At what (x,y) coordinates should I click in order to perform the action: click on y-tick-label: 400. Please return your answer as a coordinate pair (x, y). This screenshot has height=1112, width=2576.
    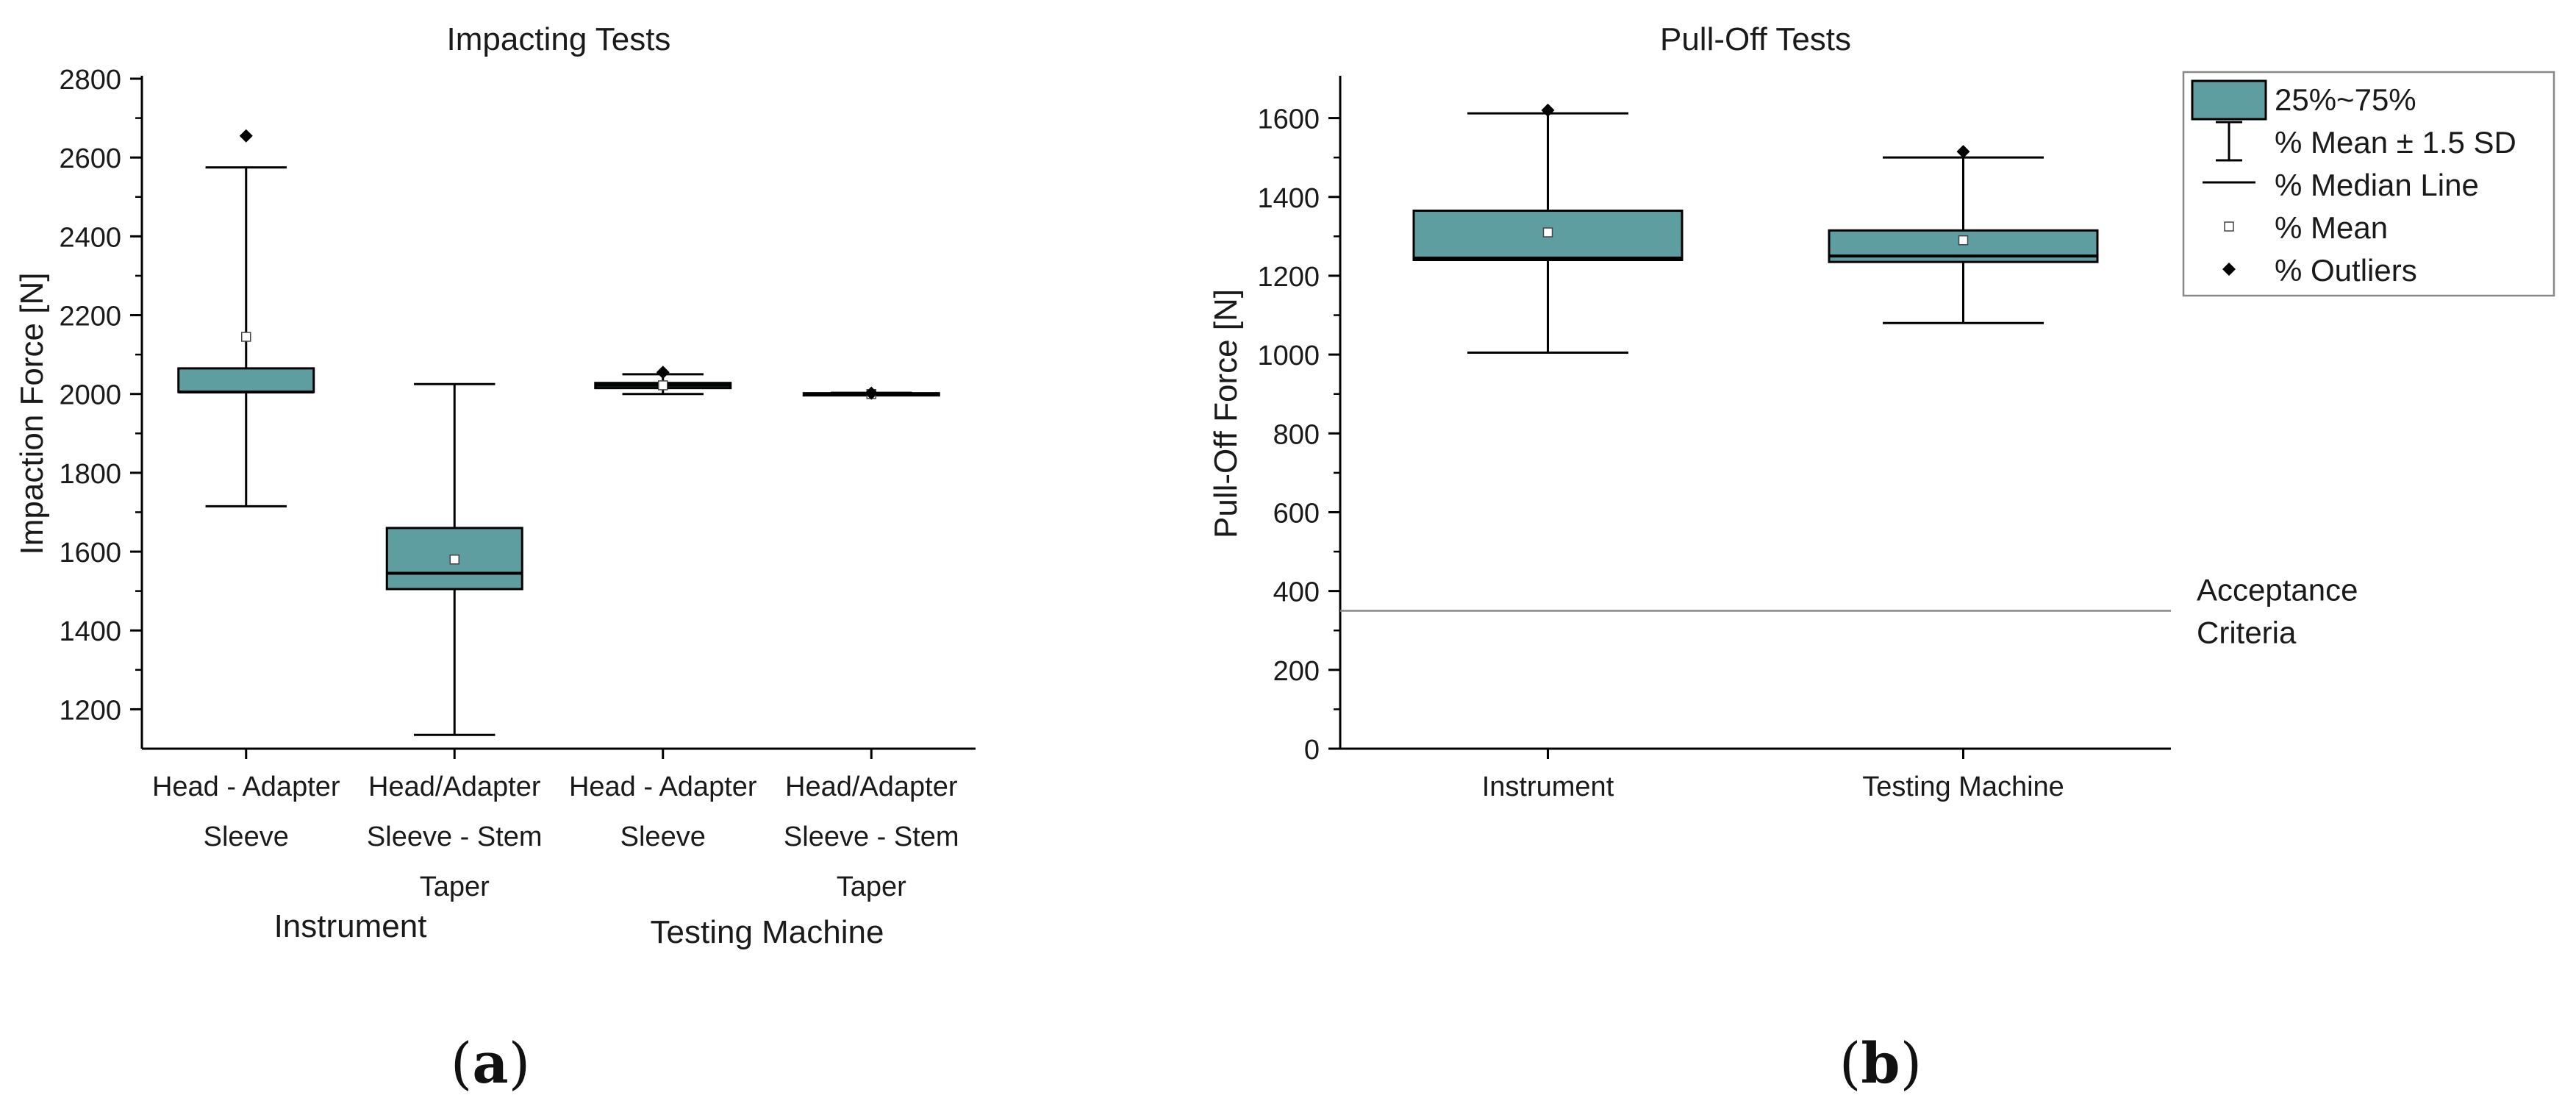
    Looking at the image, I should click on (1296, 592).